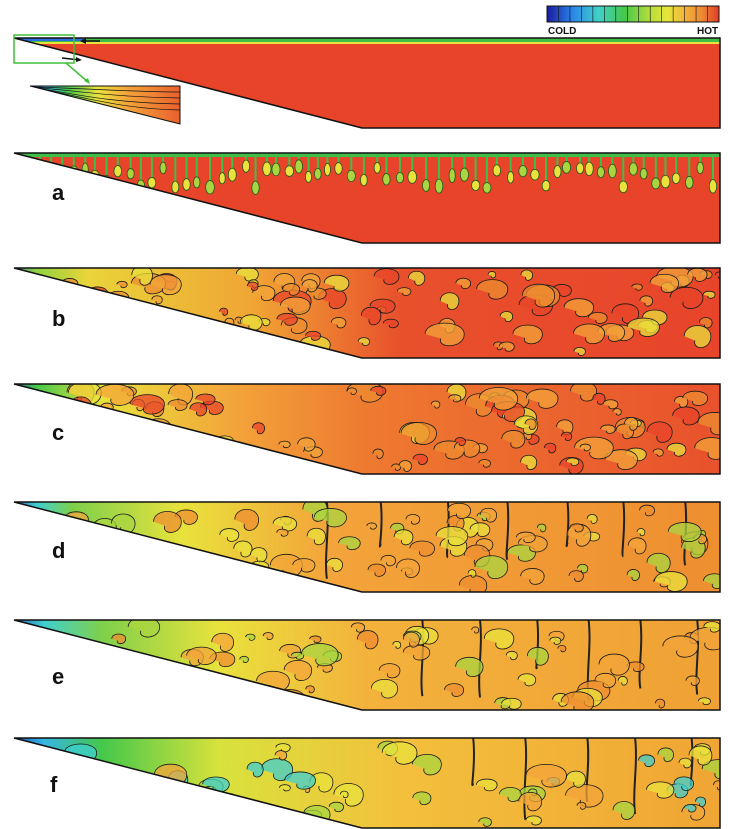 The width and height of the screenshot is (729, 829). I want to click on panel-f: f, so click(367, 783).